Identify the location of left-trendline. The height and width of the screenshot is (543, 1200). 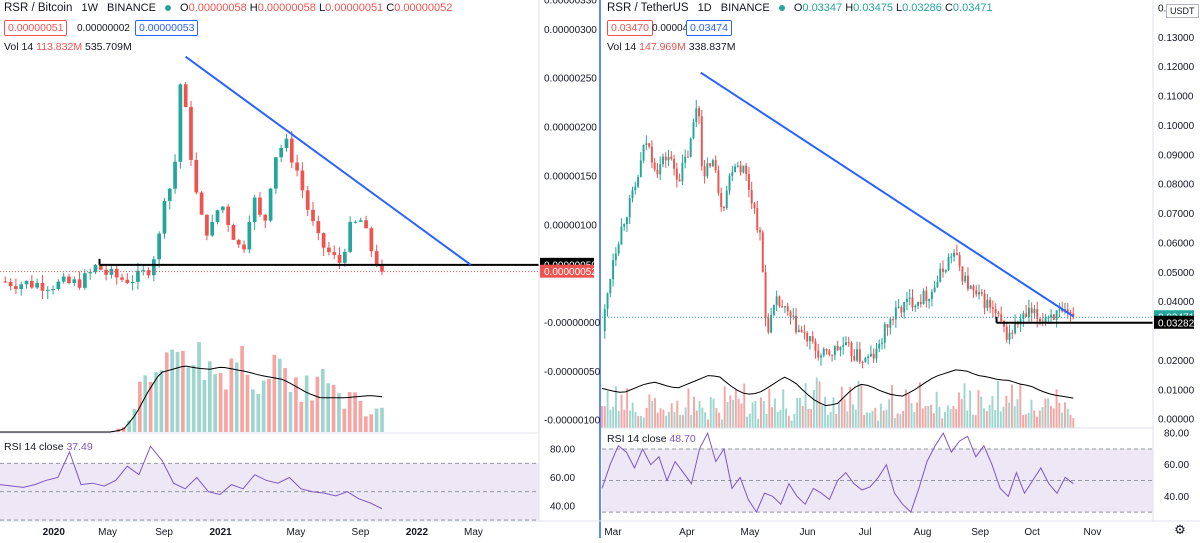
(328, 160).